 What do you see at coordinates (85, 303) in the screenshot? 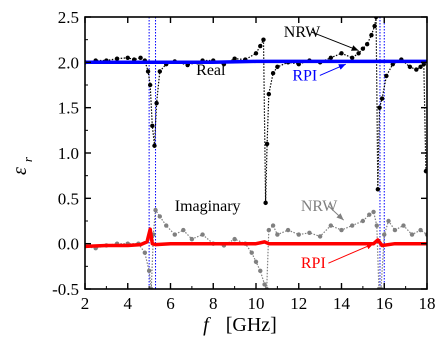
I see `x-tick-label: 2` at bounding box center [85, 303].